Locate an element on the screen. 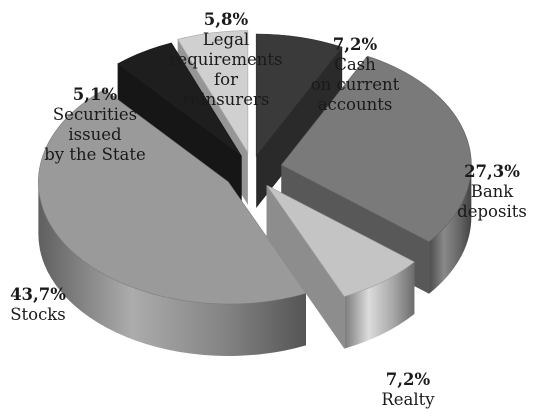 Image resolution: width=534 pixels, height=416 pixels. slice-label: 7,2% Realty is located at coordinates (408, 390).